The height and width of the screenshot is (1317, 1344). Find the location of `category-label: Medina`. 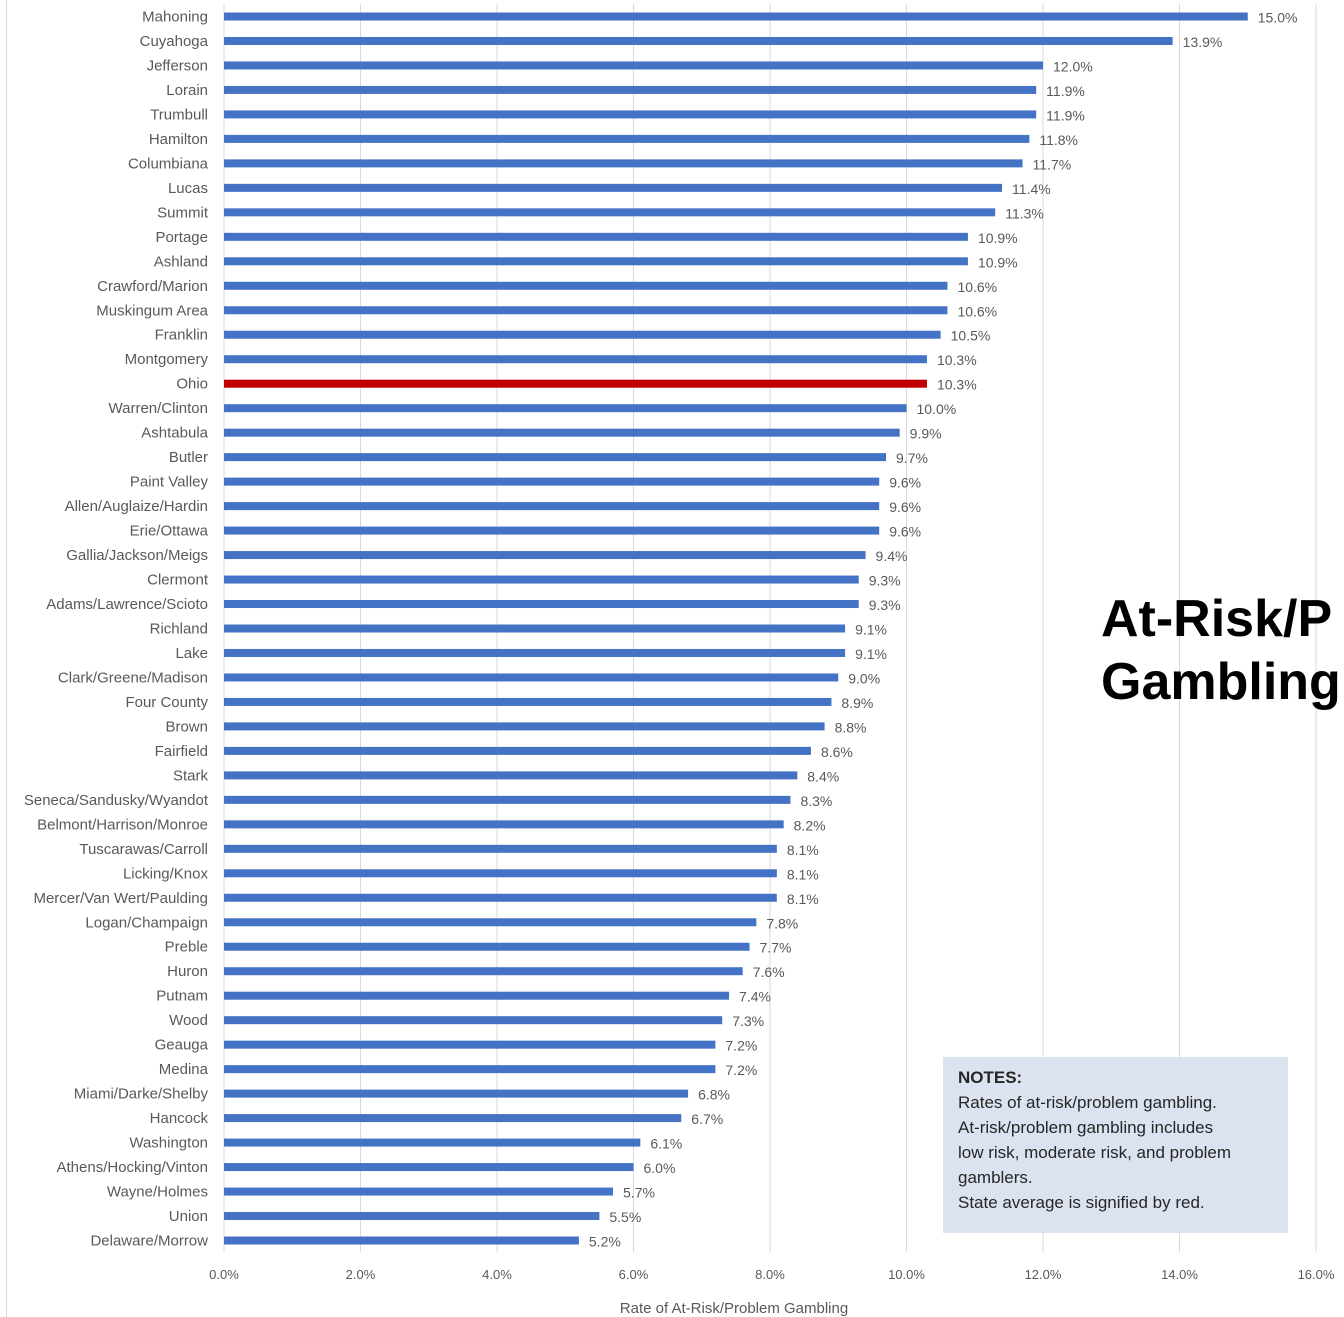

category-label: Medina is located at coordinates (184, 1069).